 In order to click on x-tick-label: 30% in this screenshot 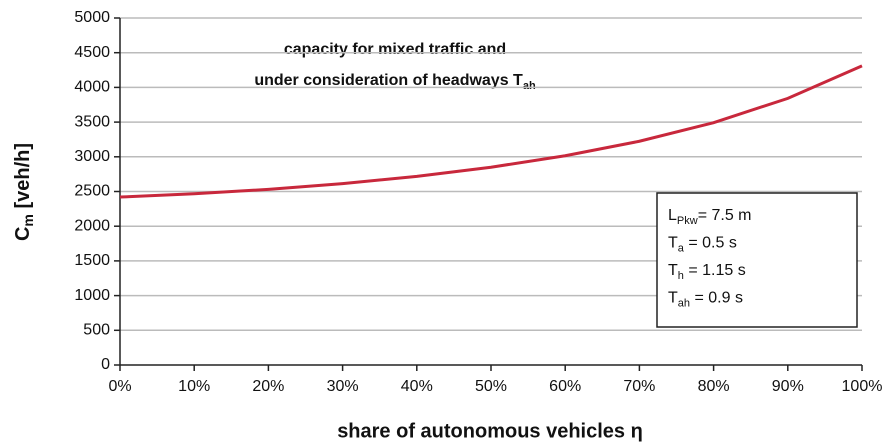, I will do `click(343, 386)`.